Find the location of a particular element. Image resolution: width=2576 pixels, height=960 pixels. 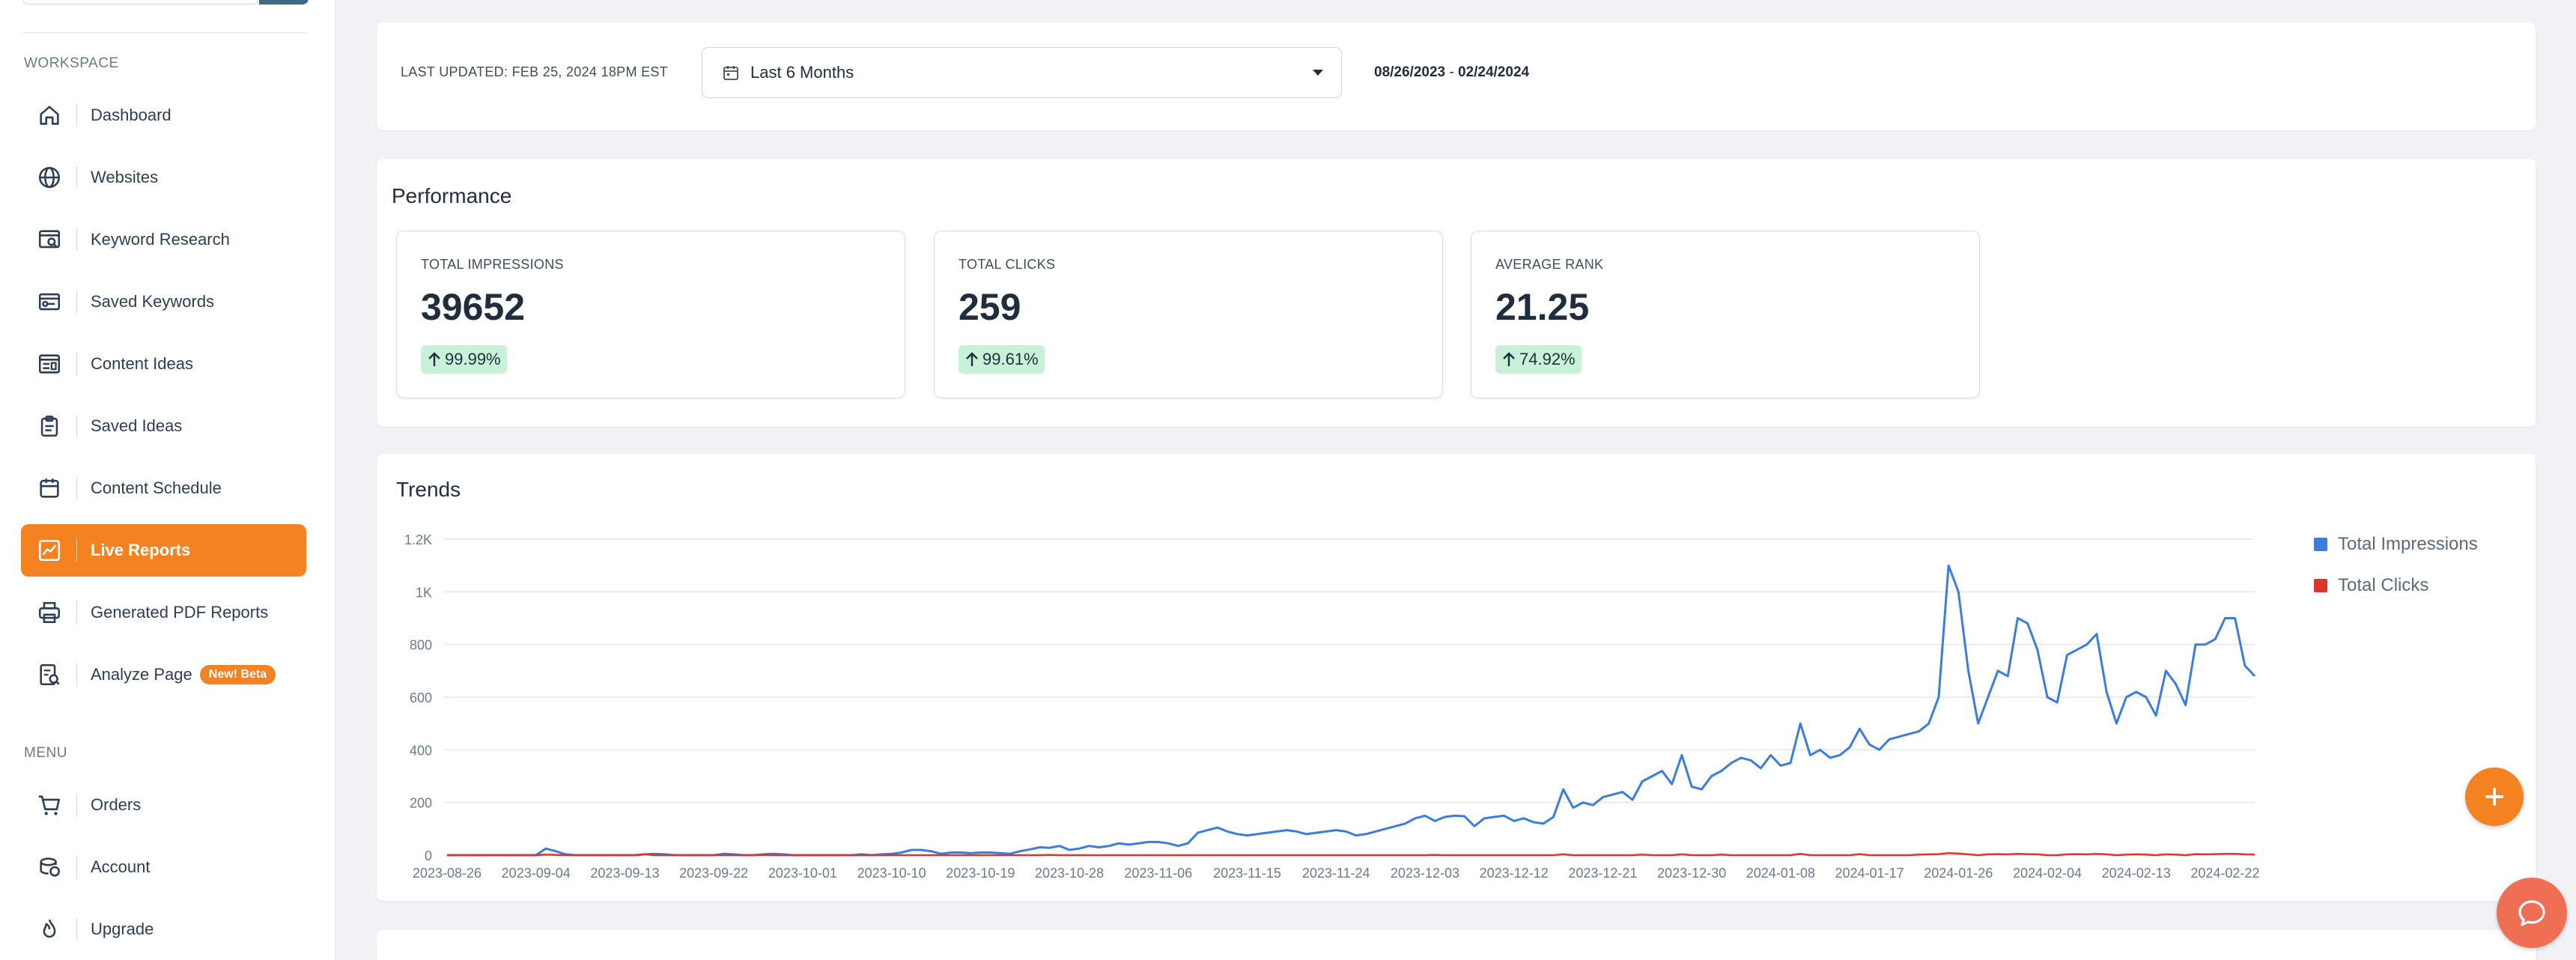

trends-title: Trends is located at coordinates (428, 489).